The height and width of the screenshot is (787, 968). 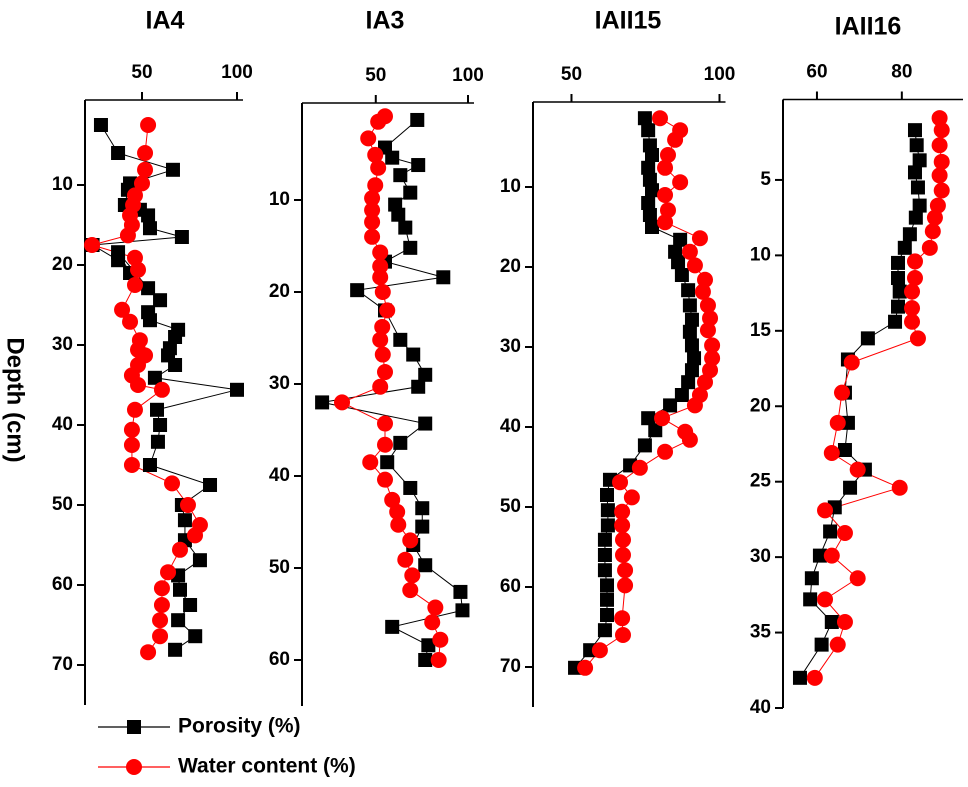 I want to click on legend-label: Porosity (%), so click(x=239, y=726).